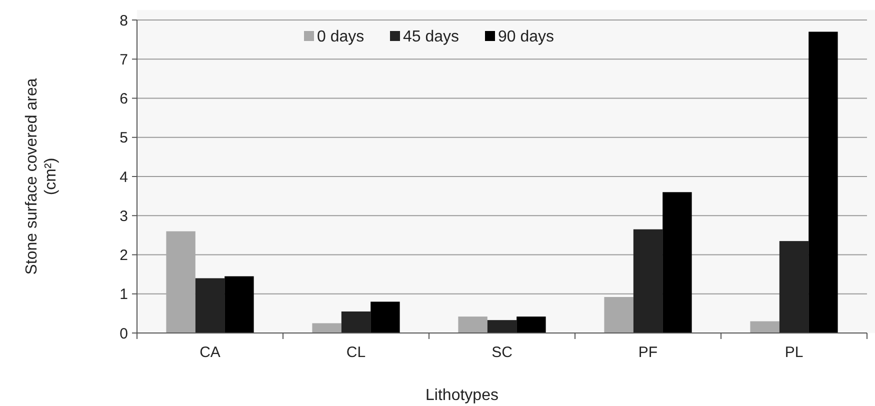  Describe the element at coordinates (462, 395) in the screenshot. I see `x-axis-title: Lithotypes` at that location.